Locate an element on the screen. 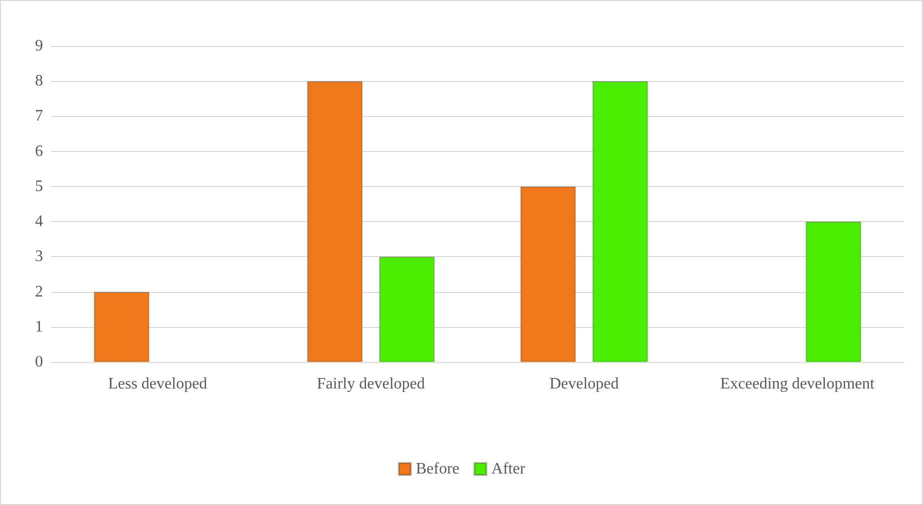 This screenshot has height=505, width=923. x-tick-label: Less developed is located at coordinates (158, 384).